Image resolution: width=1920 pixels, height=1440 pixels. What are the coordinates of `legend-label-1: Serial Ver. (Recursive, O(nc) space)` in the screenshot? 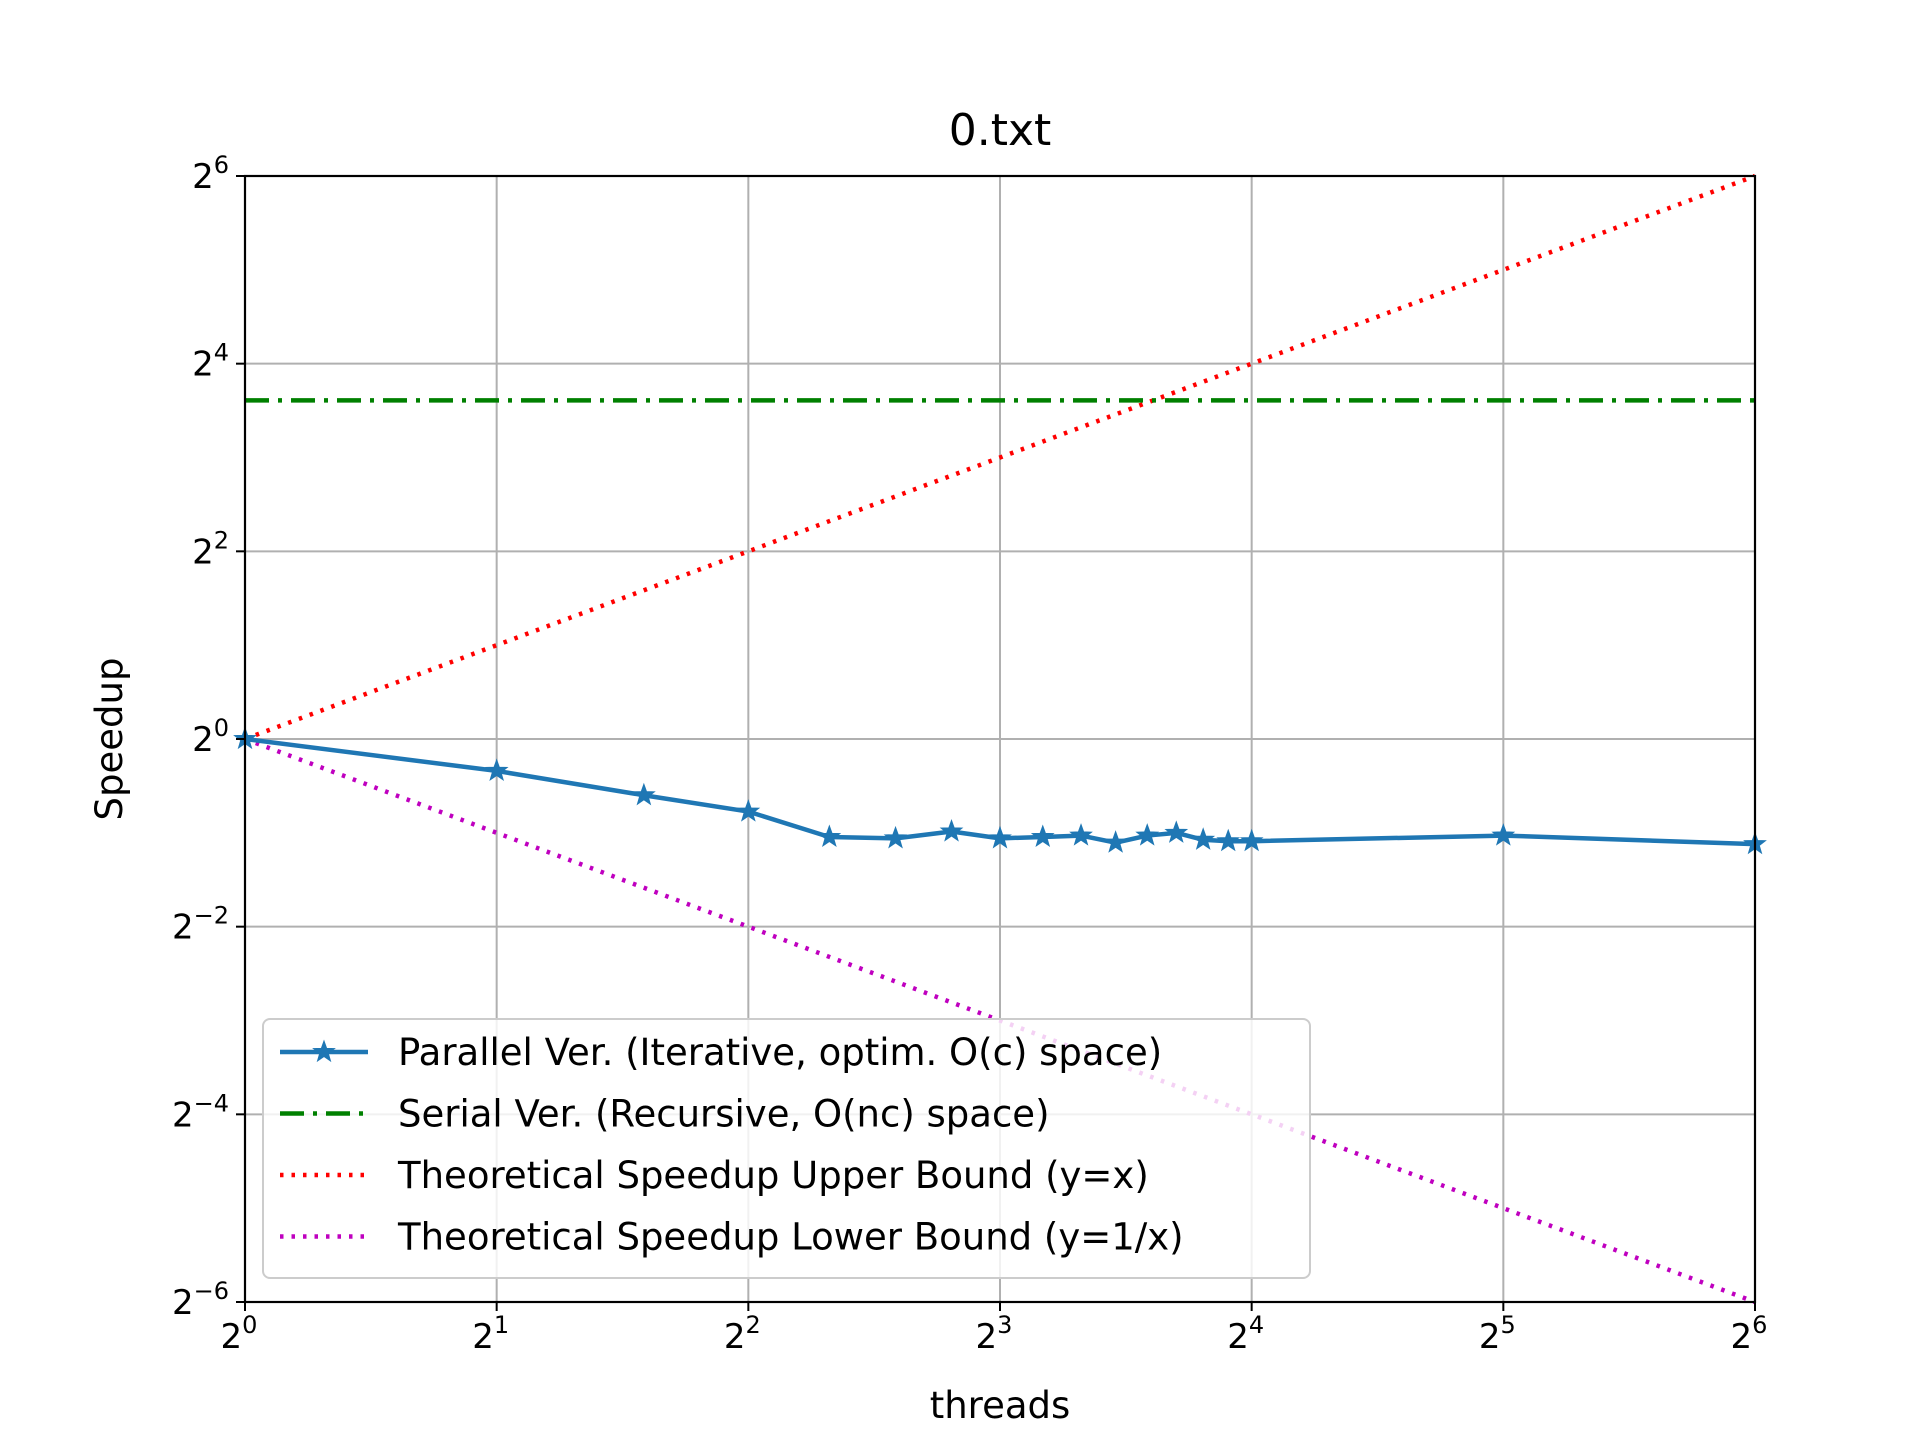 It's located at (724, 1114).